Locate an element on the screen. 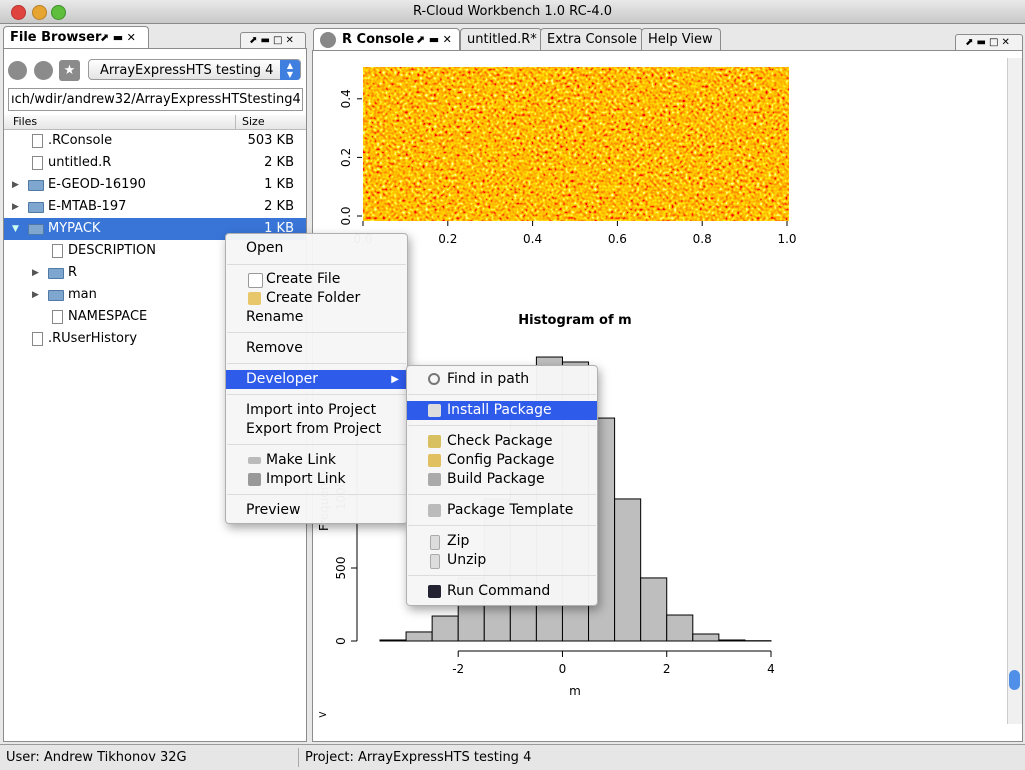  menu-item: Package Template is located at coordinates (502, 510).